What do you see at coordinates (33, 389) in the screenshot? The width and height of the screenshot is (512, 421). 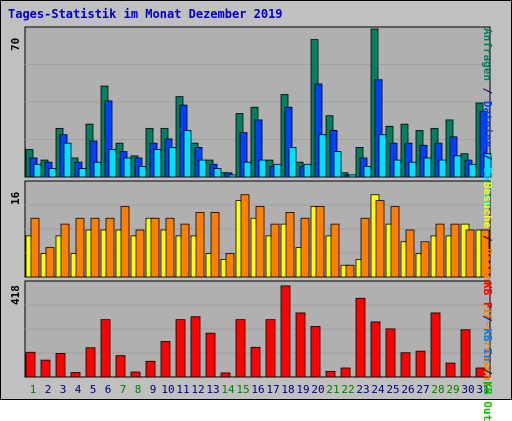 I see `day-label-1: 1` at bounding box center [33, 389].